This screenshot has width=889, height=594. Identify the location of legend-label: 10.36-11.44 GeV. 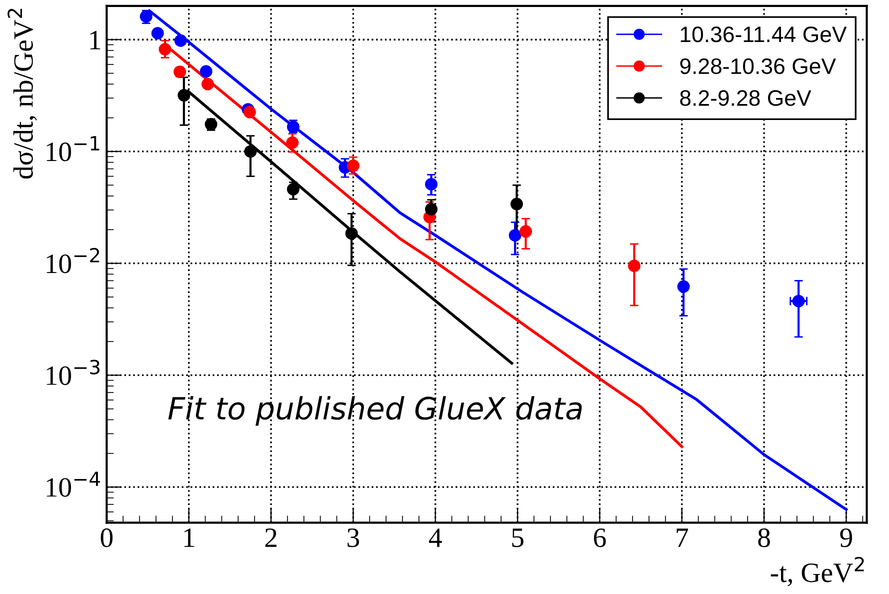
(763, 34).